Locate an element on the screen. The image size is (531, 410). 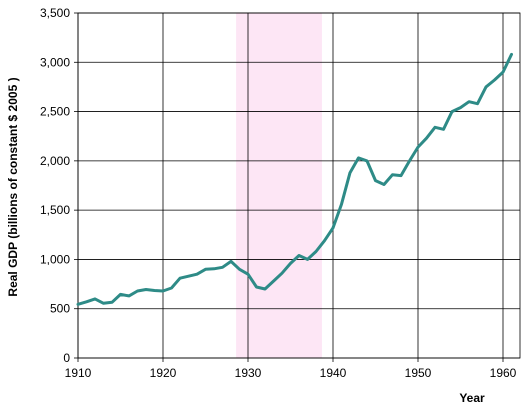
x-tick-label: 1950 is located at coordinates (418, 373).